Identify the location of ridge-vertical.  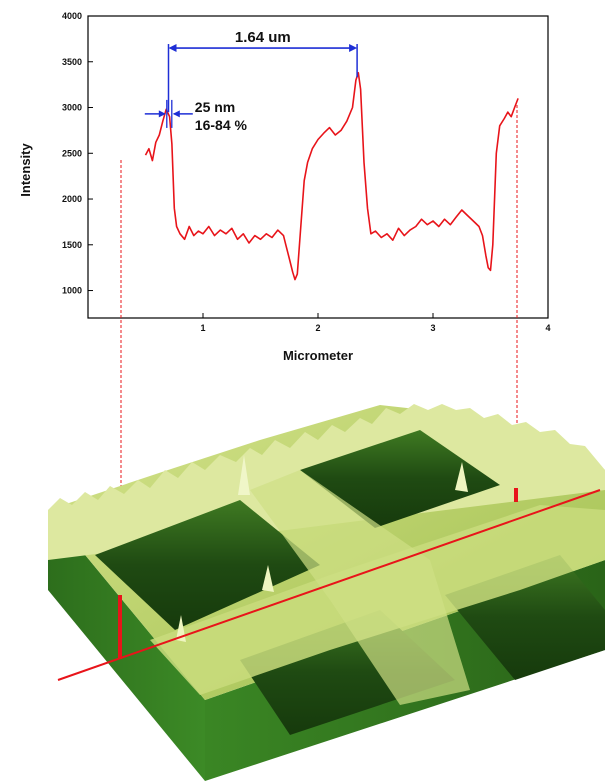
(360, 587).